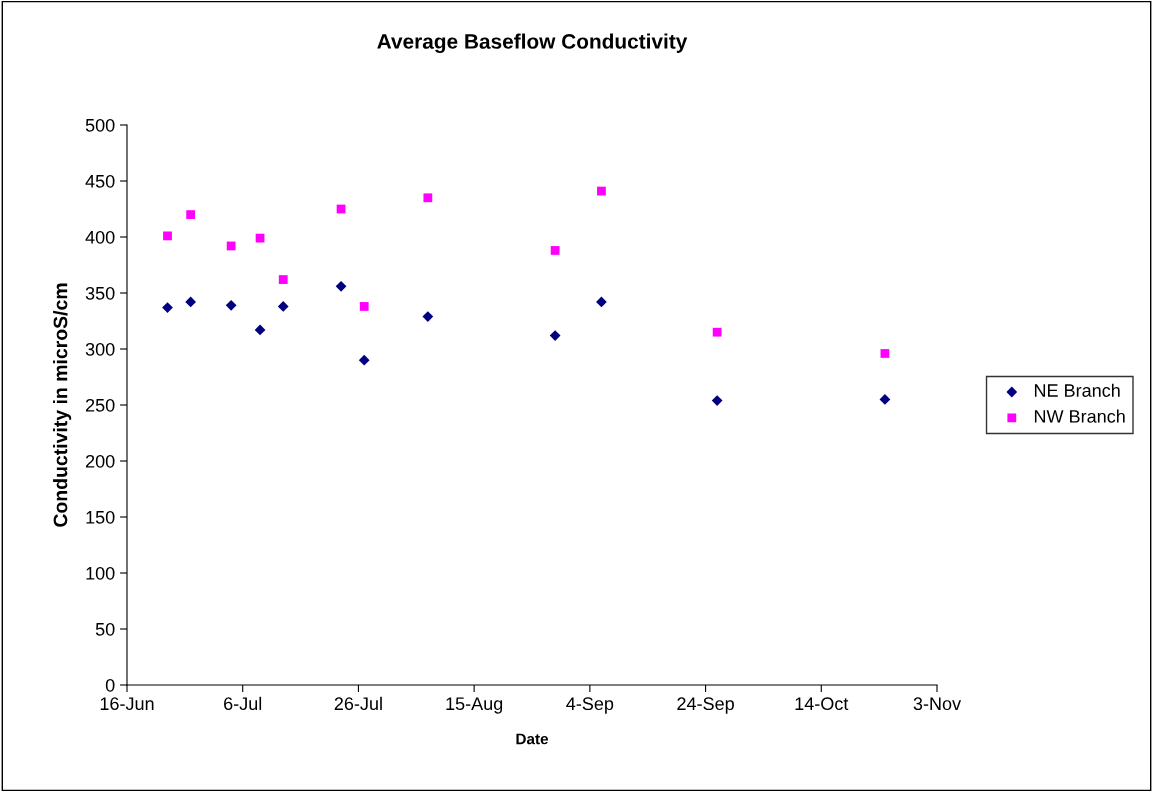  I want to click on x-tick-label: 14-Oct, so click(822, 704).